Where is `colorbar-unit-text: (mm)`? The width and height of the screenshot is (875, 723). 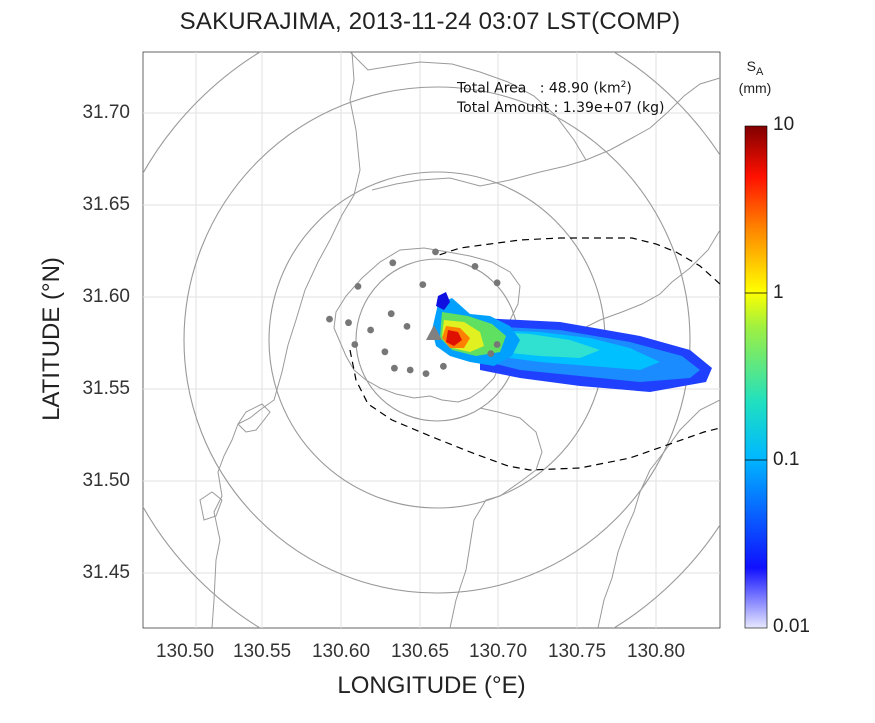 colorbar-unit-text: (mm) is located at coordinates (755, 87).